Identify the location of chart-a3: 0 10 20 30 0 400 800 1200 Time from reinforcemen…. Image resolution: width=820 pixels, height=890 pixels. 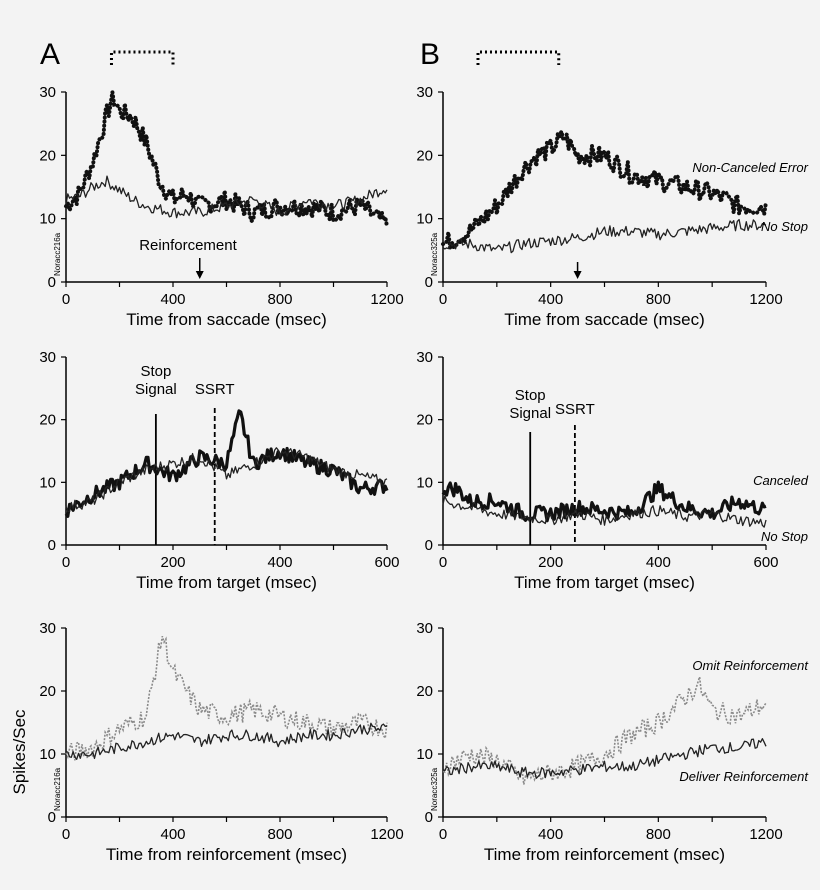
(221, 742).